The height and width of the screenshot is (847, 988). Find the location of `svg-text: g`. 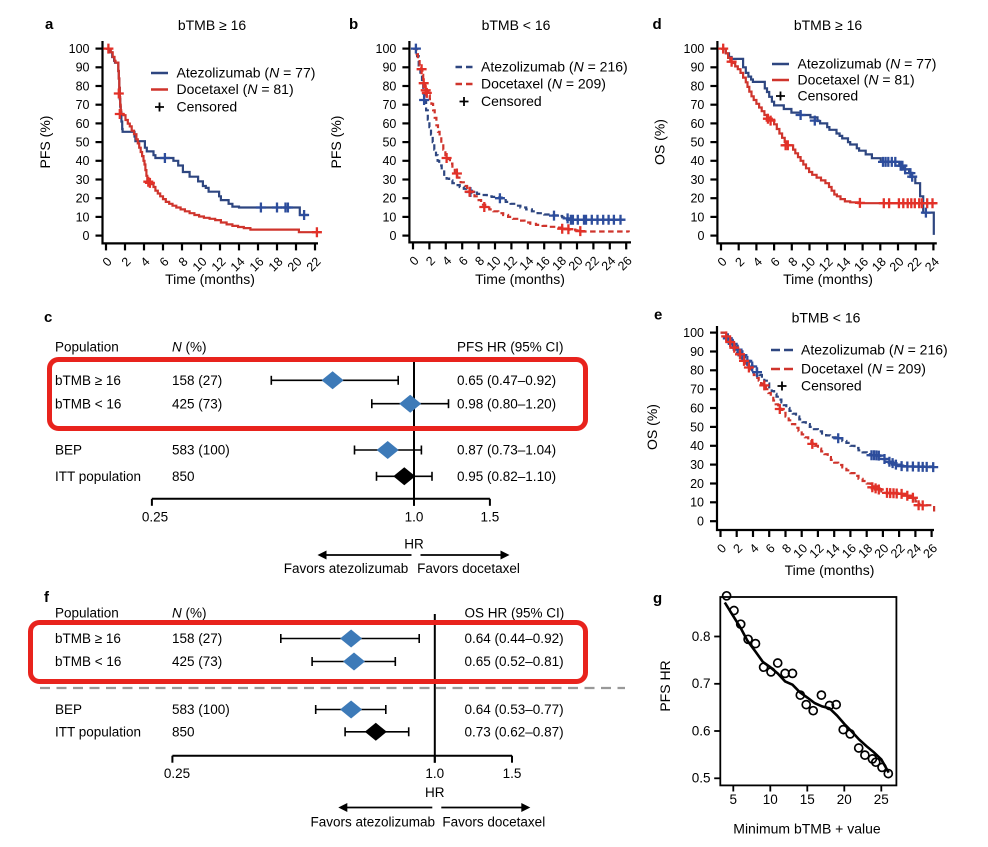

svg-text: g is located at coordinates (657, 598).